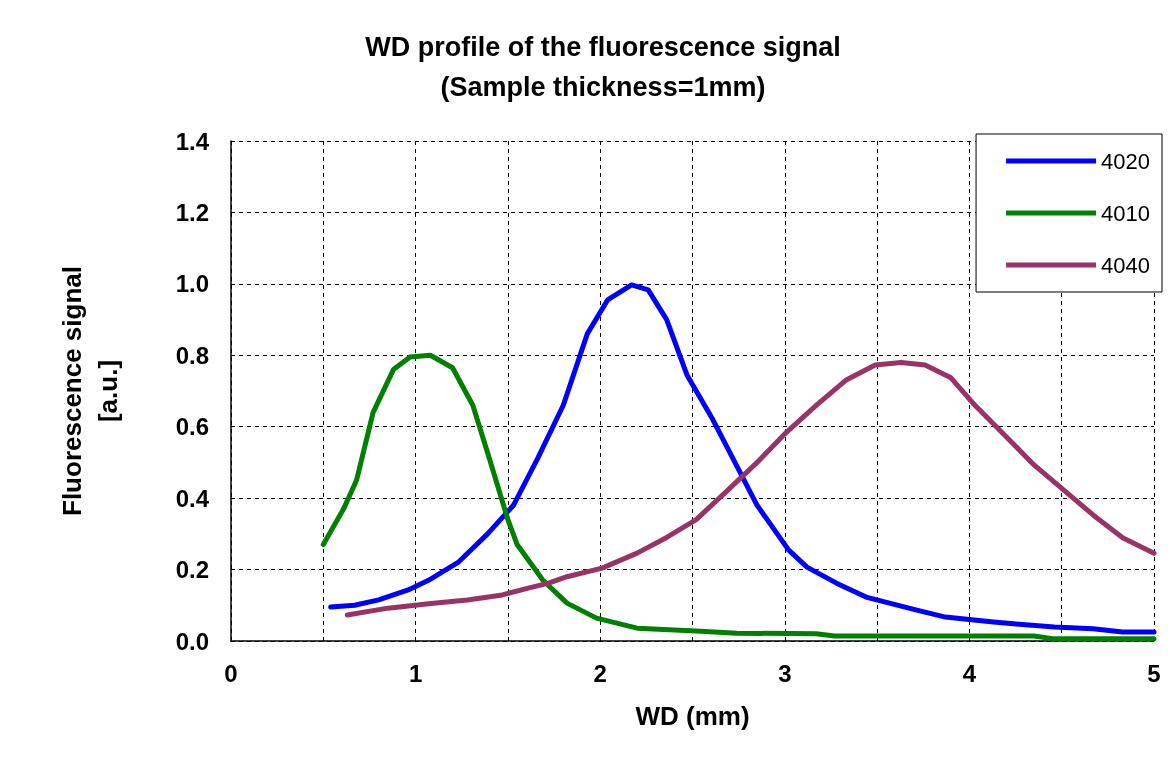 This screenshot has height=757, width=1173. What do you see at coordinates (1154, 673) in the screenshot?
I see `x-tick-label: 5` at bounding box center [1154, 673].